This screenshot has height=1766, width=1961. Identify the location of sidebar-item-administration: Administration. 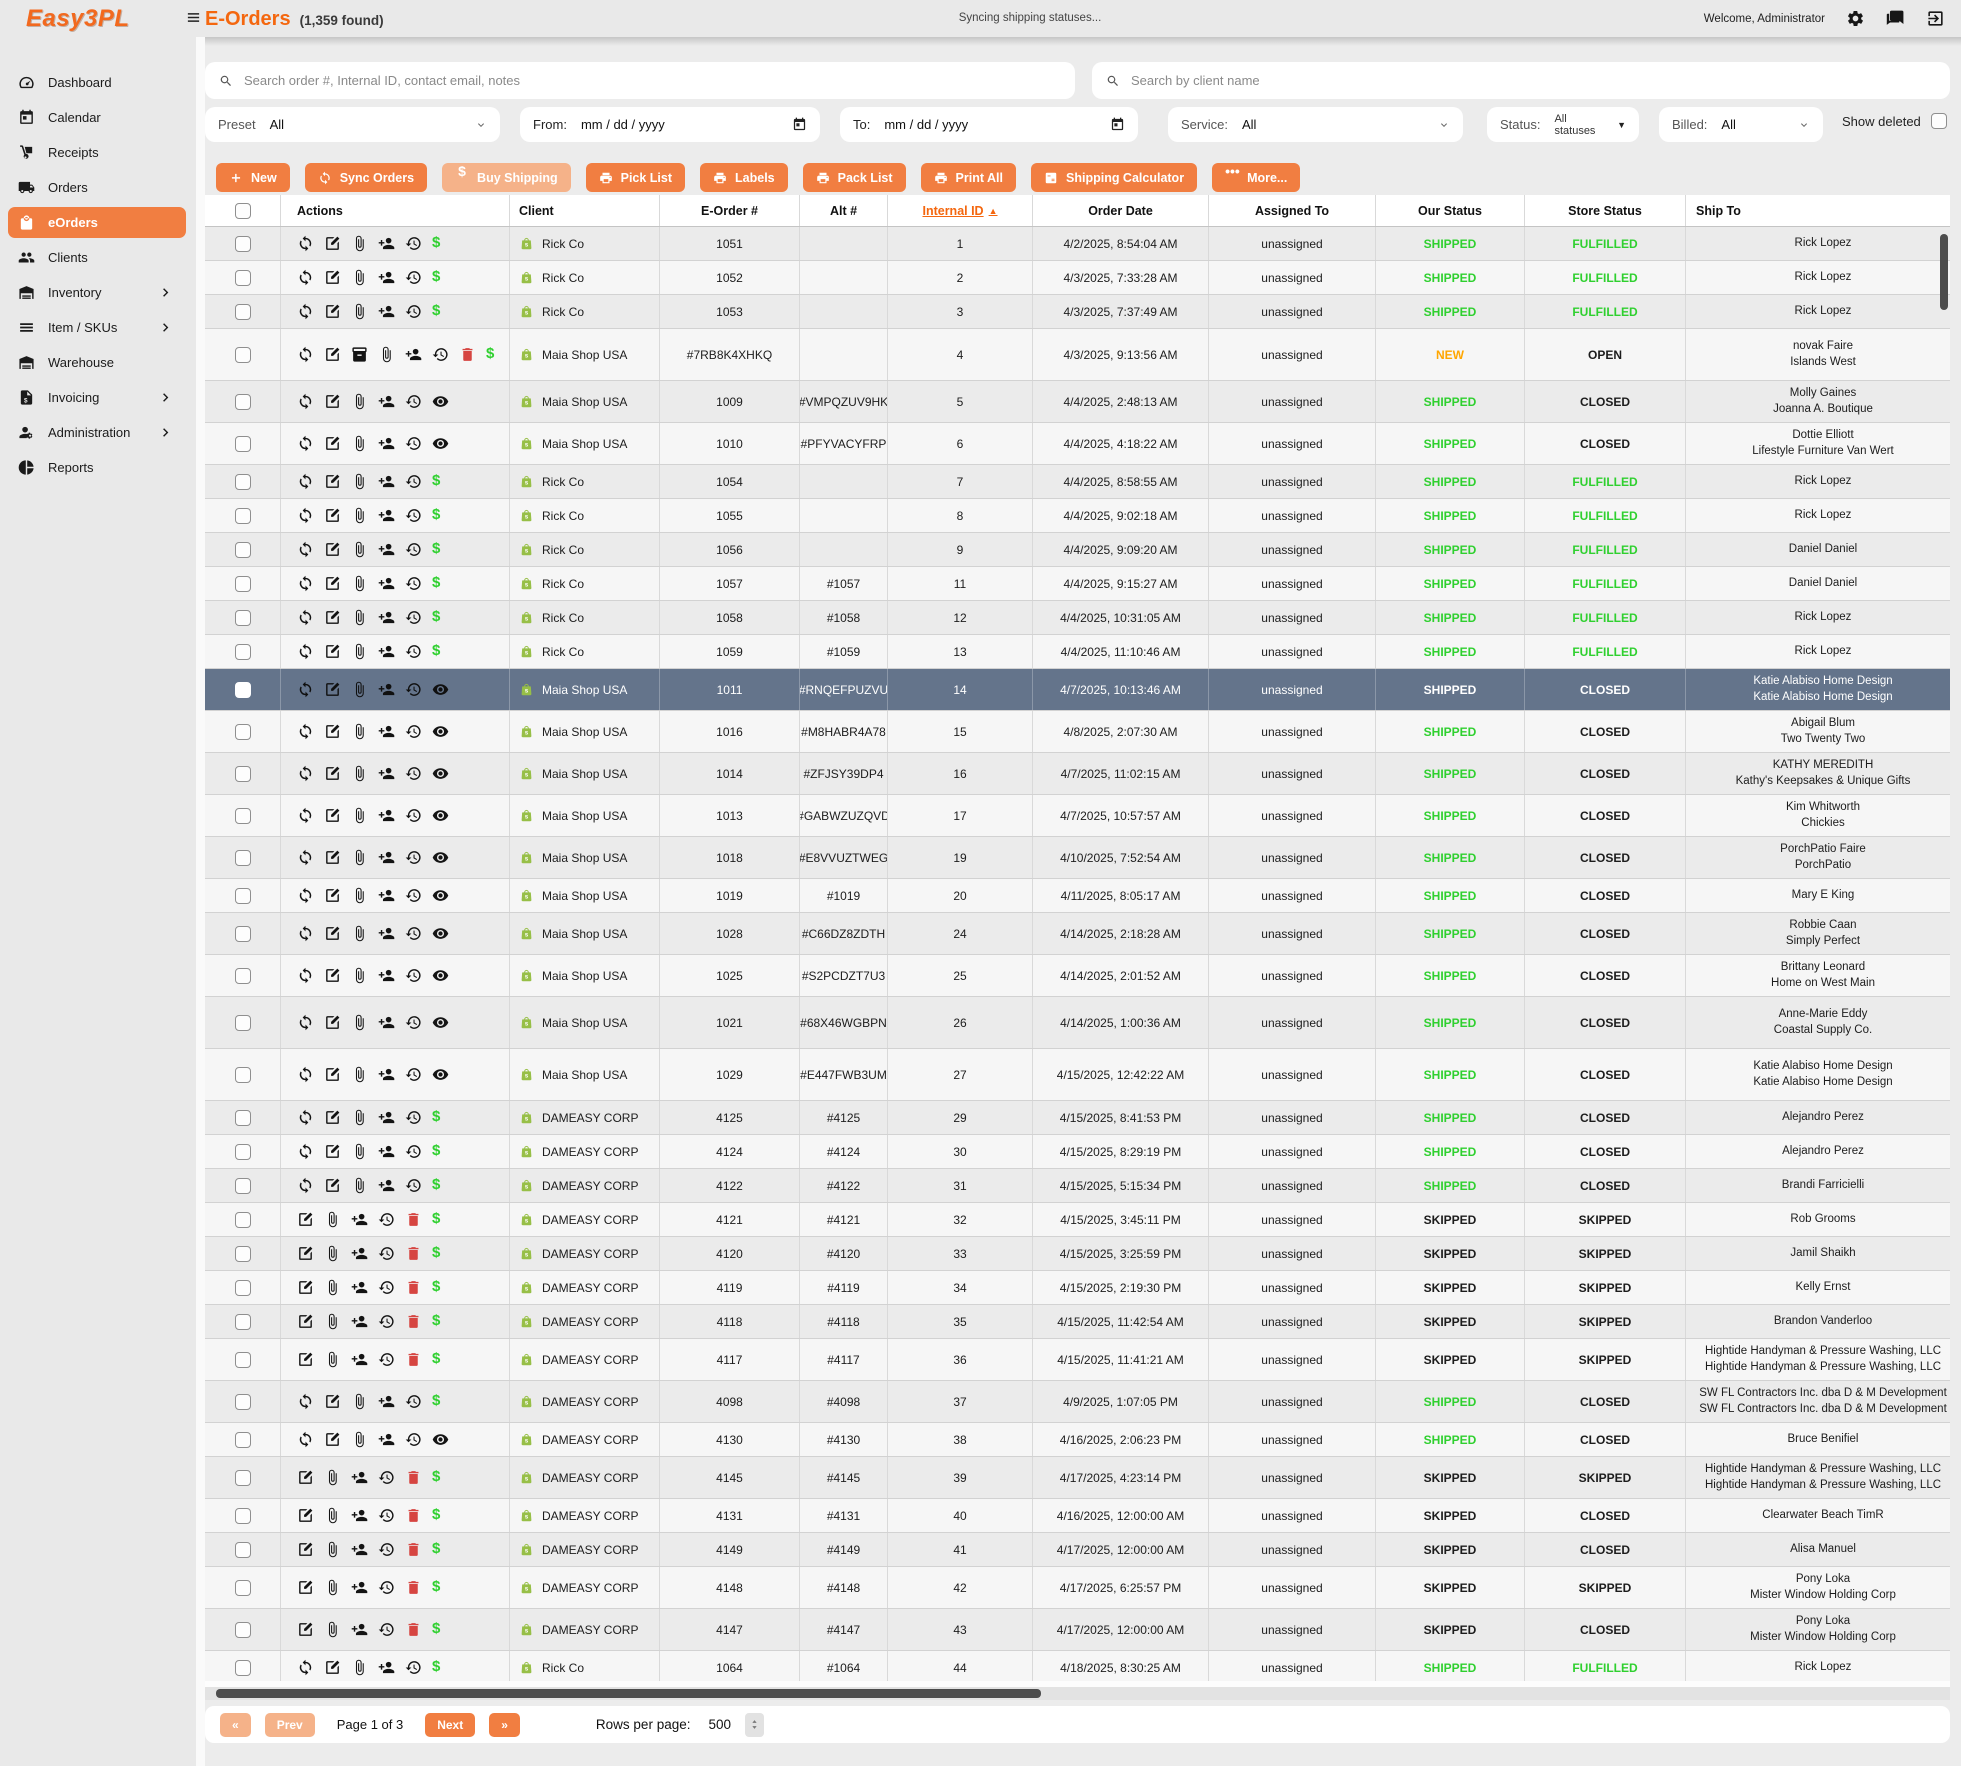
(98, 432).